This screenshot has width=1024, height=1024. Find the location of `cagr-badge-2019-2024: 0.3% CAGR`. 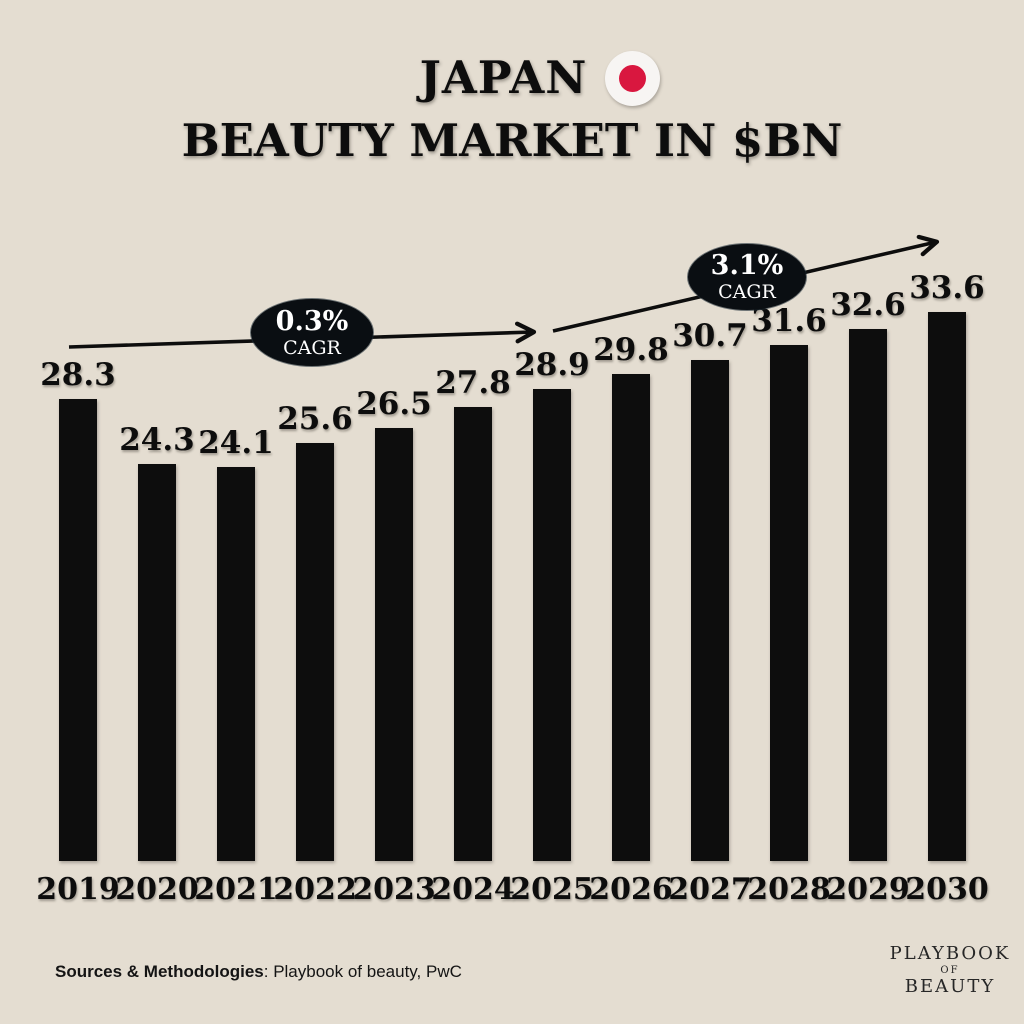

cagr-badge-2019-2024: 0.3% CAGR is located at coordinates (312, 332).